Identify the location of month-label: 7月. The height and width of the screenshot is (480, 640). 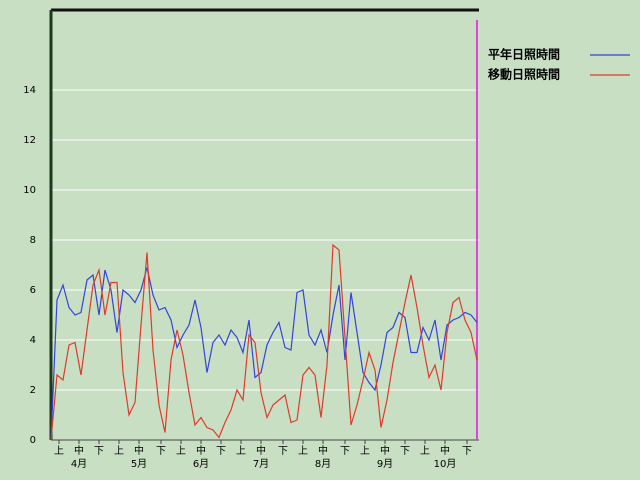
(261, 464).